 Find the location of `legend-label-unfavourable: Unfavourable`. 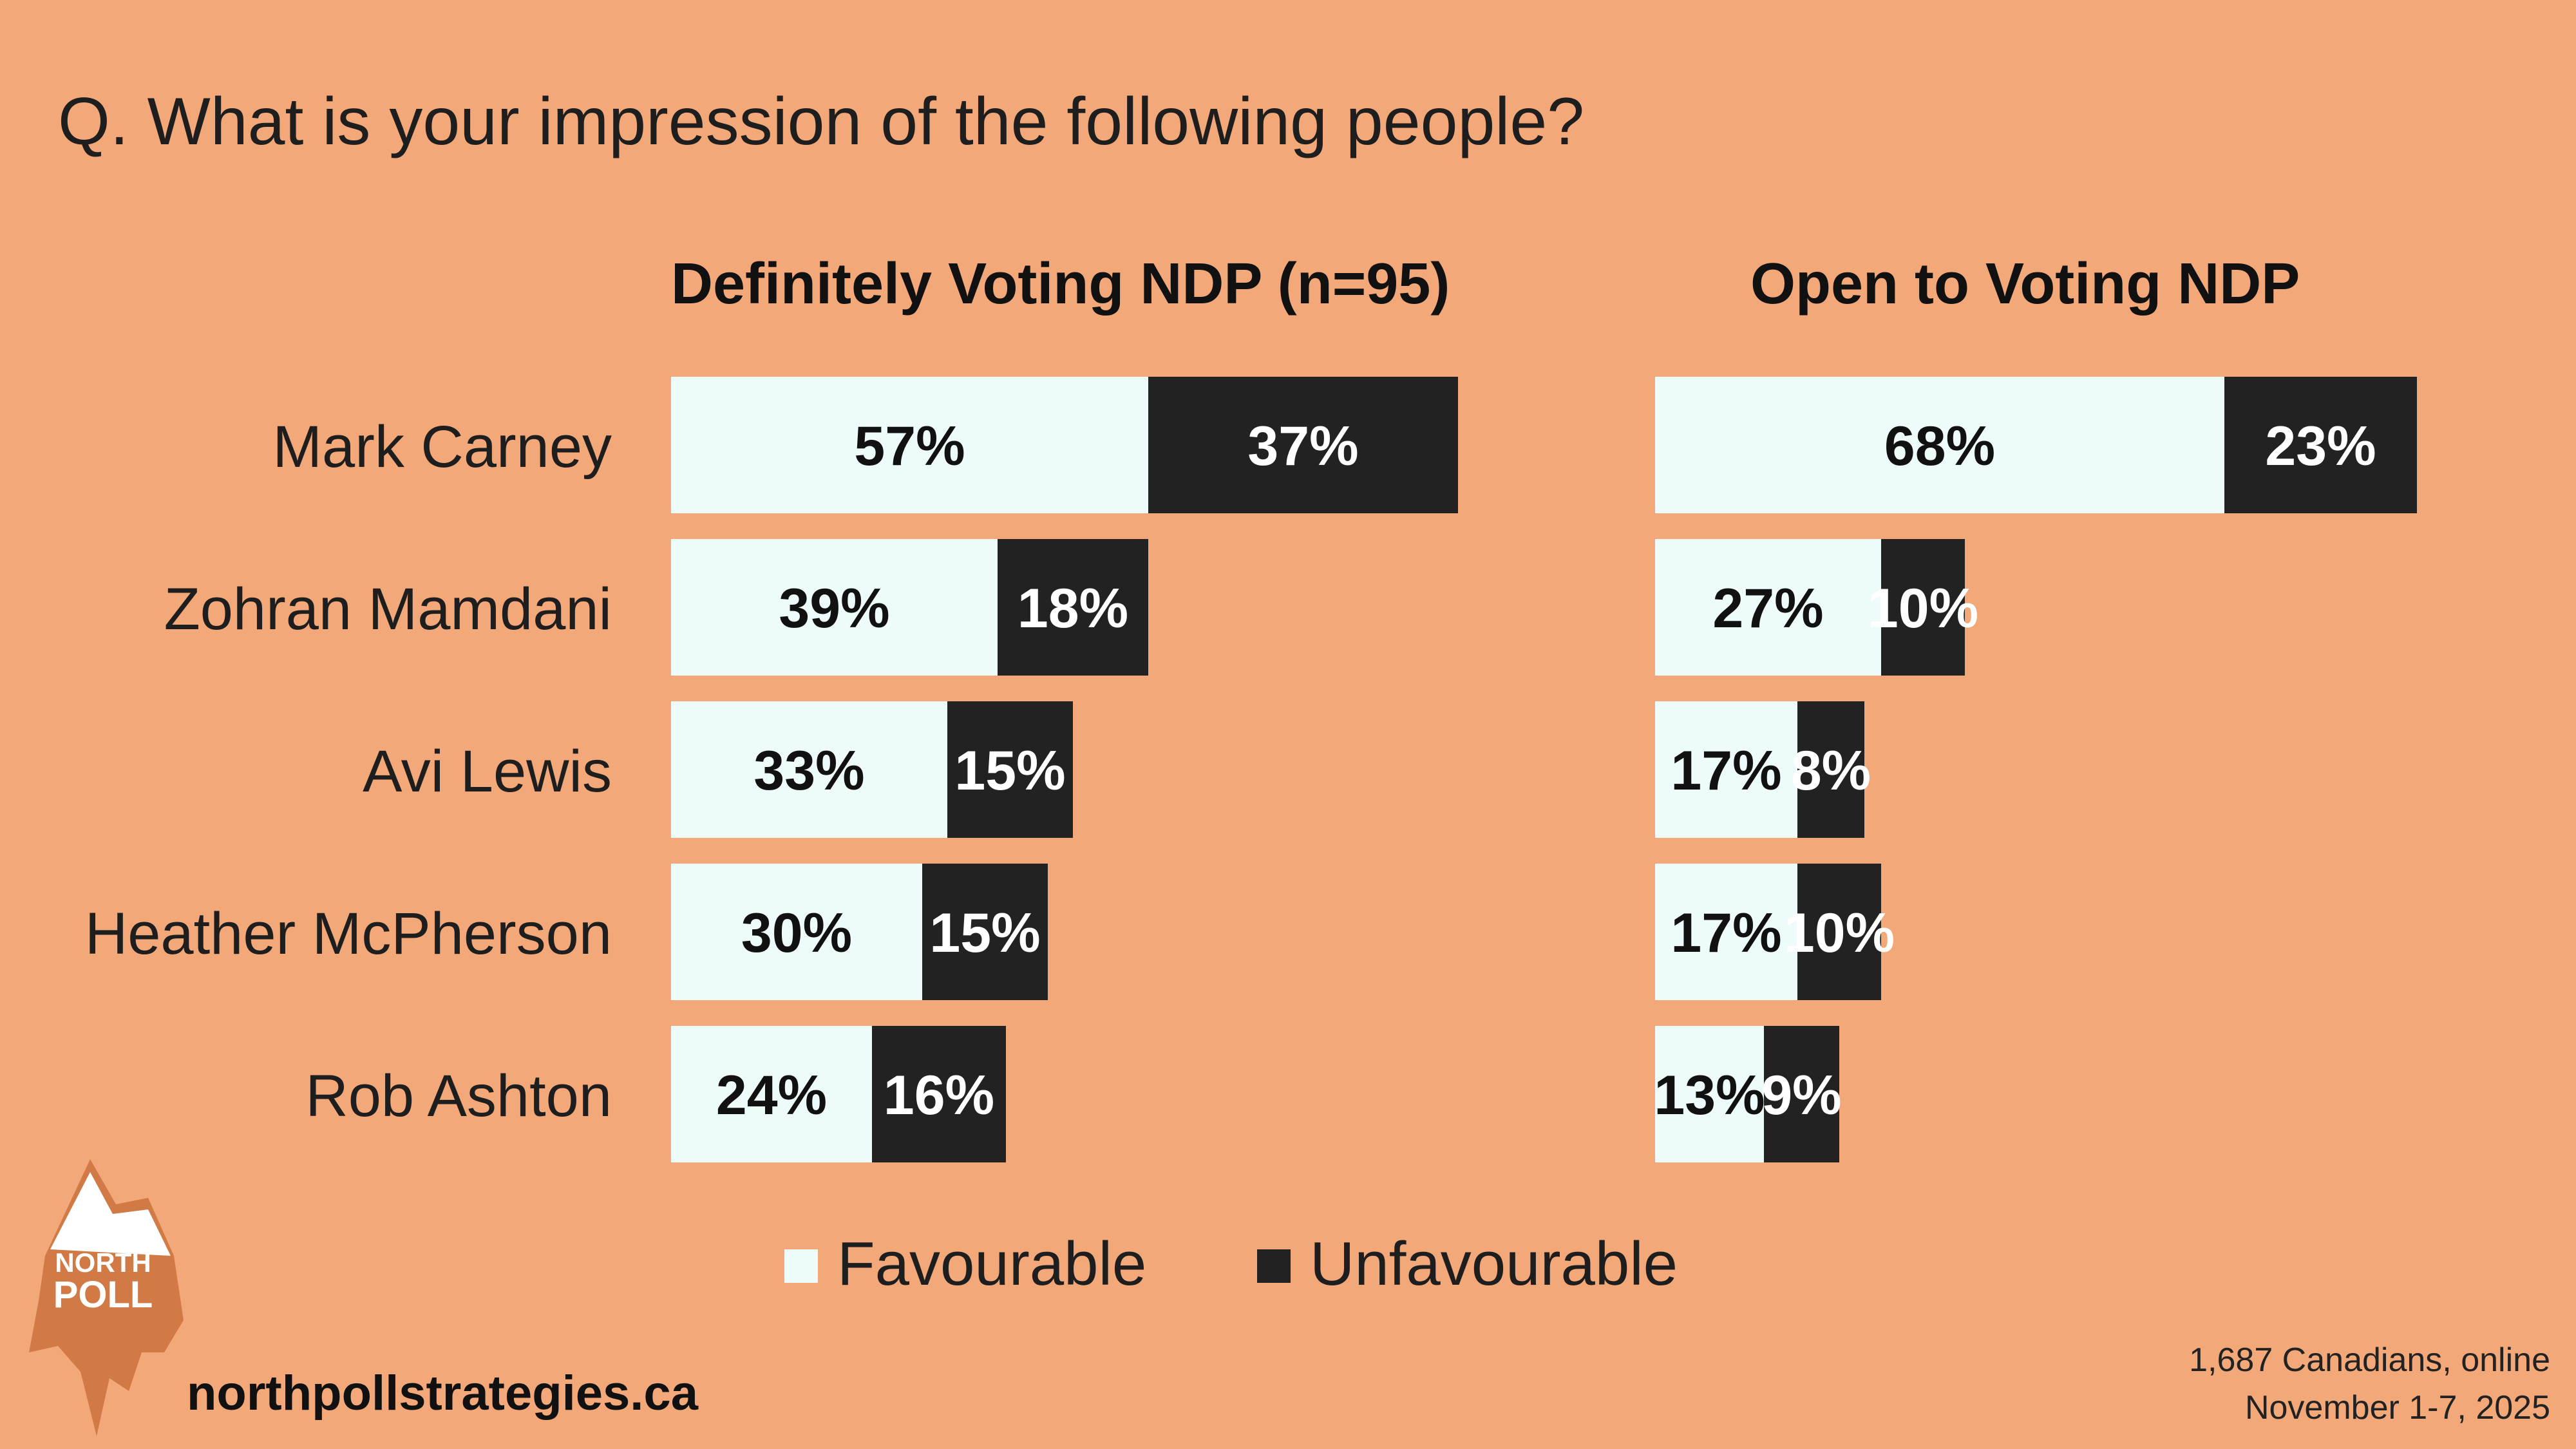

legend-label-unfavourable: Unfavourable is located at coordinates (1494, 1263).